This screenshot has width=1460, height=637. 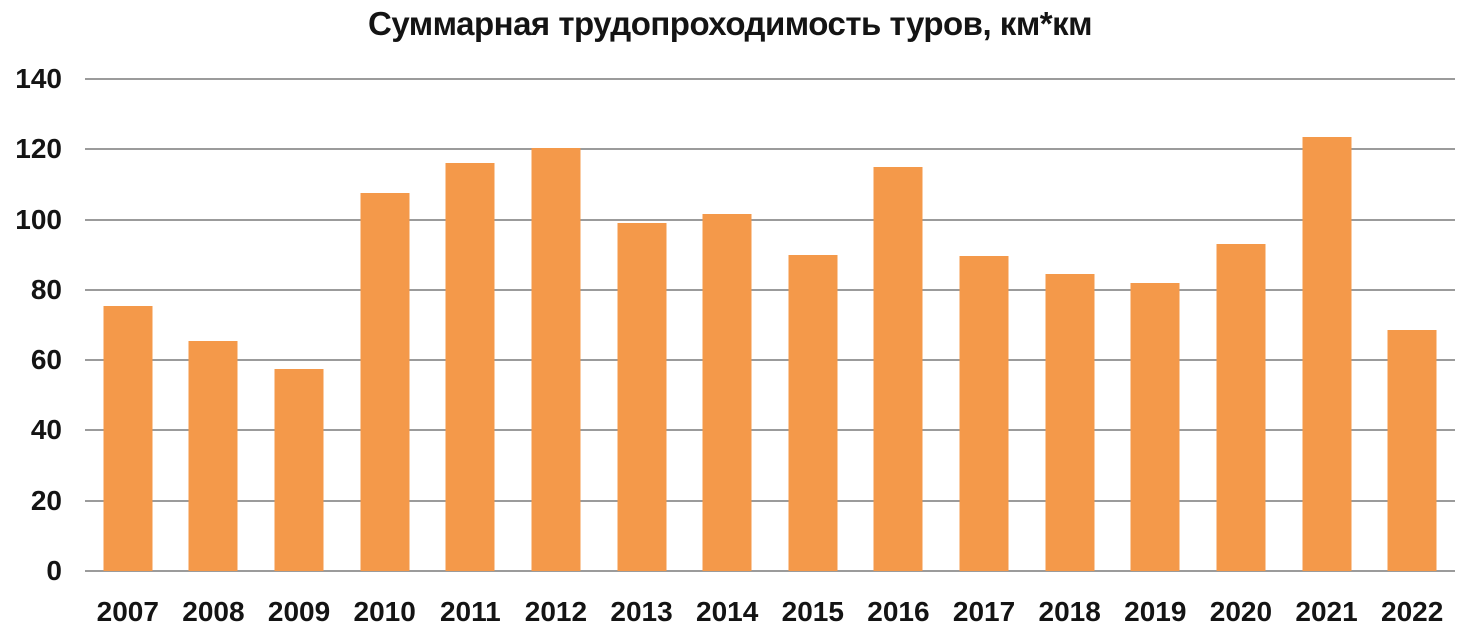 What do you see at coordinates (299, 469) in the screenshot?
I see `bar-2009` at bounding box center [299, 469].